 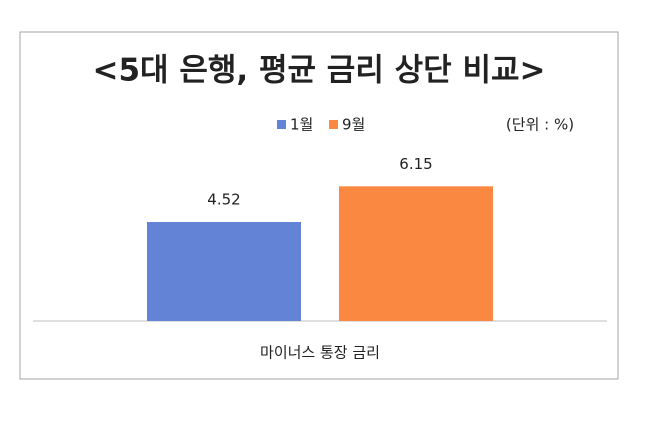 I want to click on legend-label: 9월, so click(x=353, y=125).